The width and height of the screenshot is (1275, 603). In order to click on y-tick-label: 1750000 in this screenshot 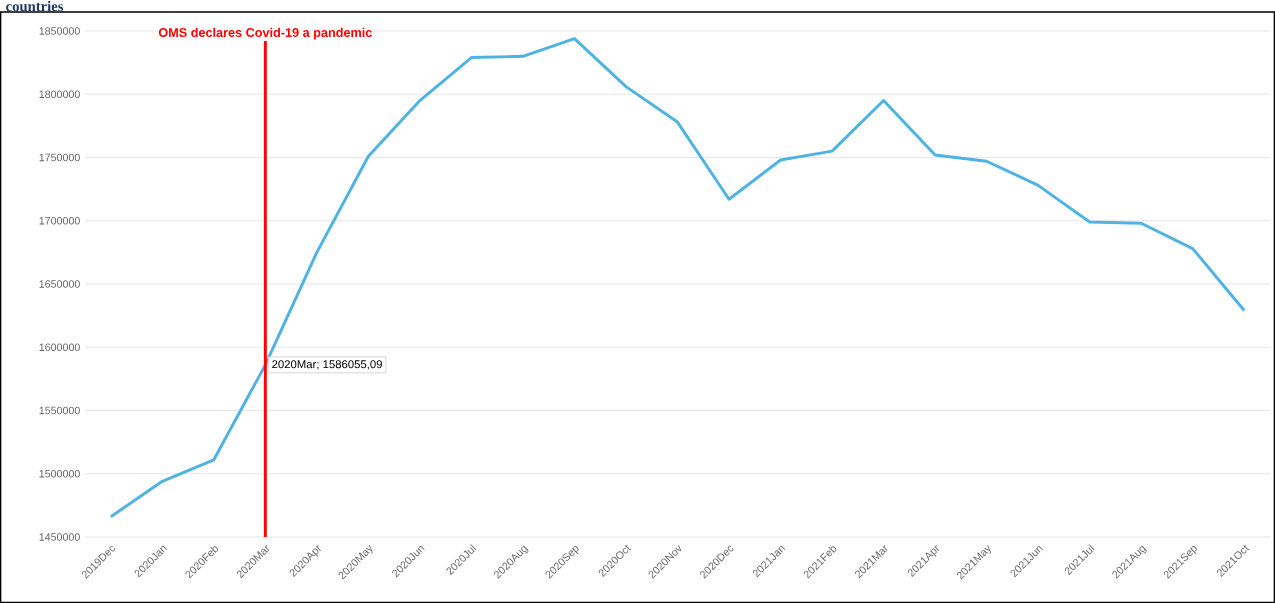, I will do `click(59, 157)`.